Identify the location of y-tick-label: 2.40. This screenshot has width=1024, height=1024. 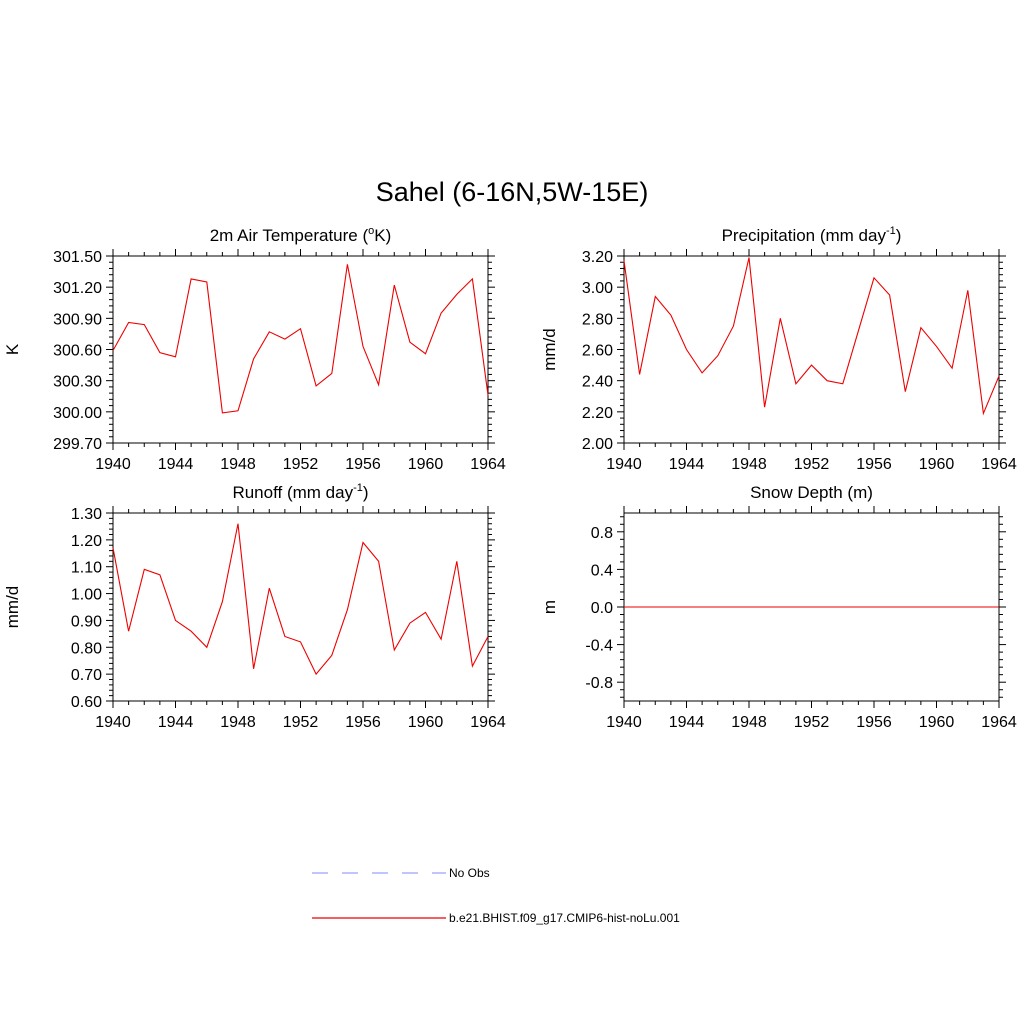
(597, 382).